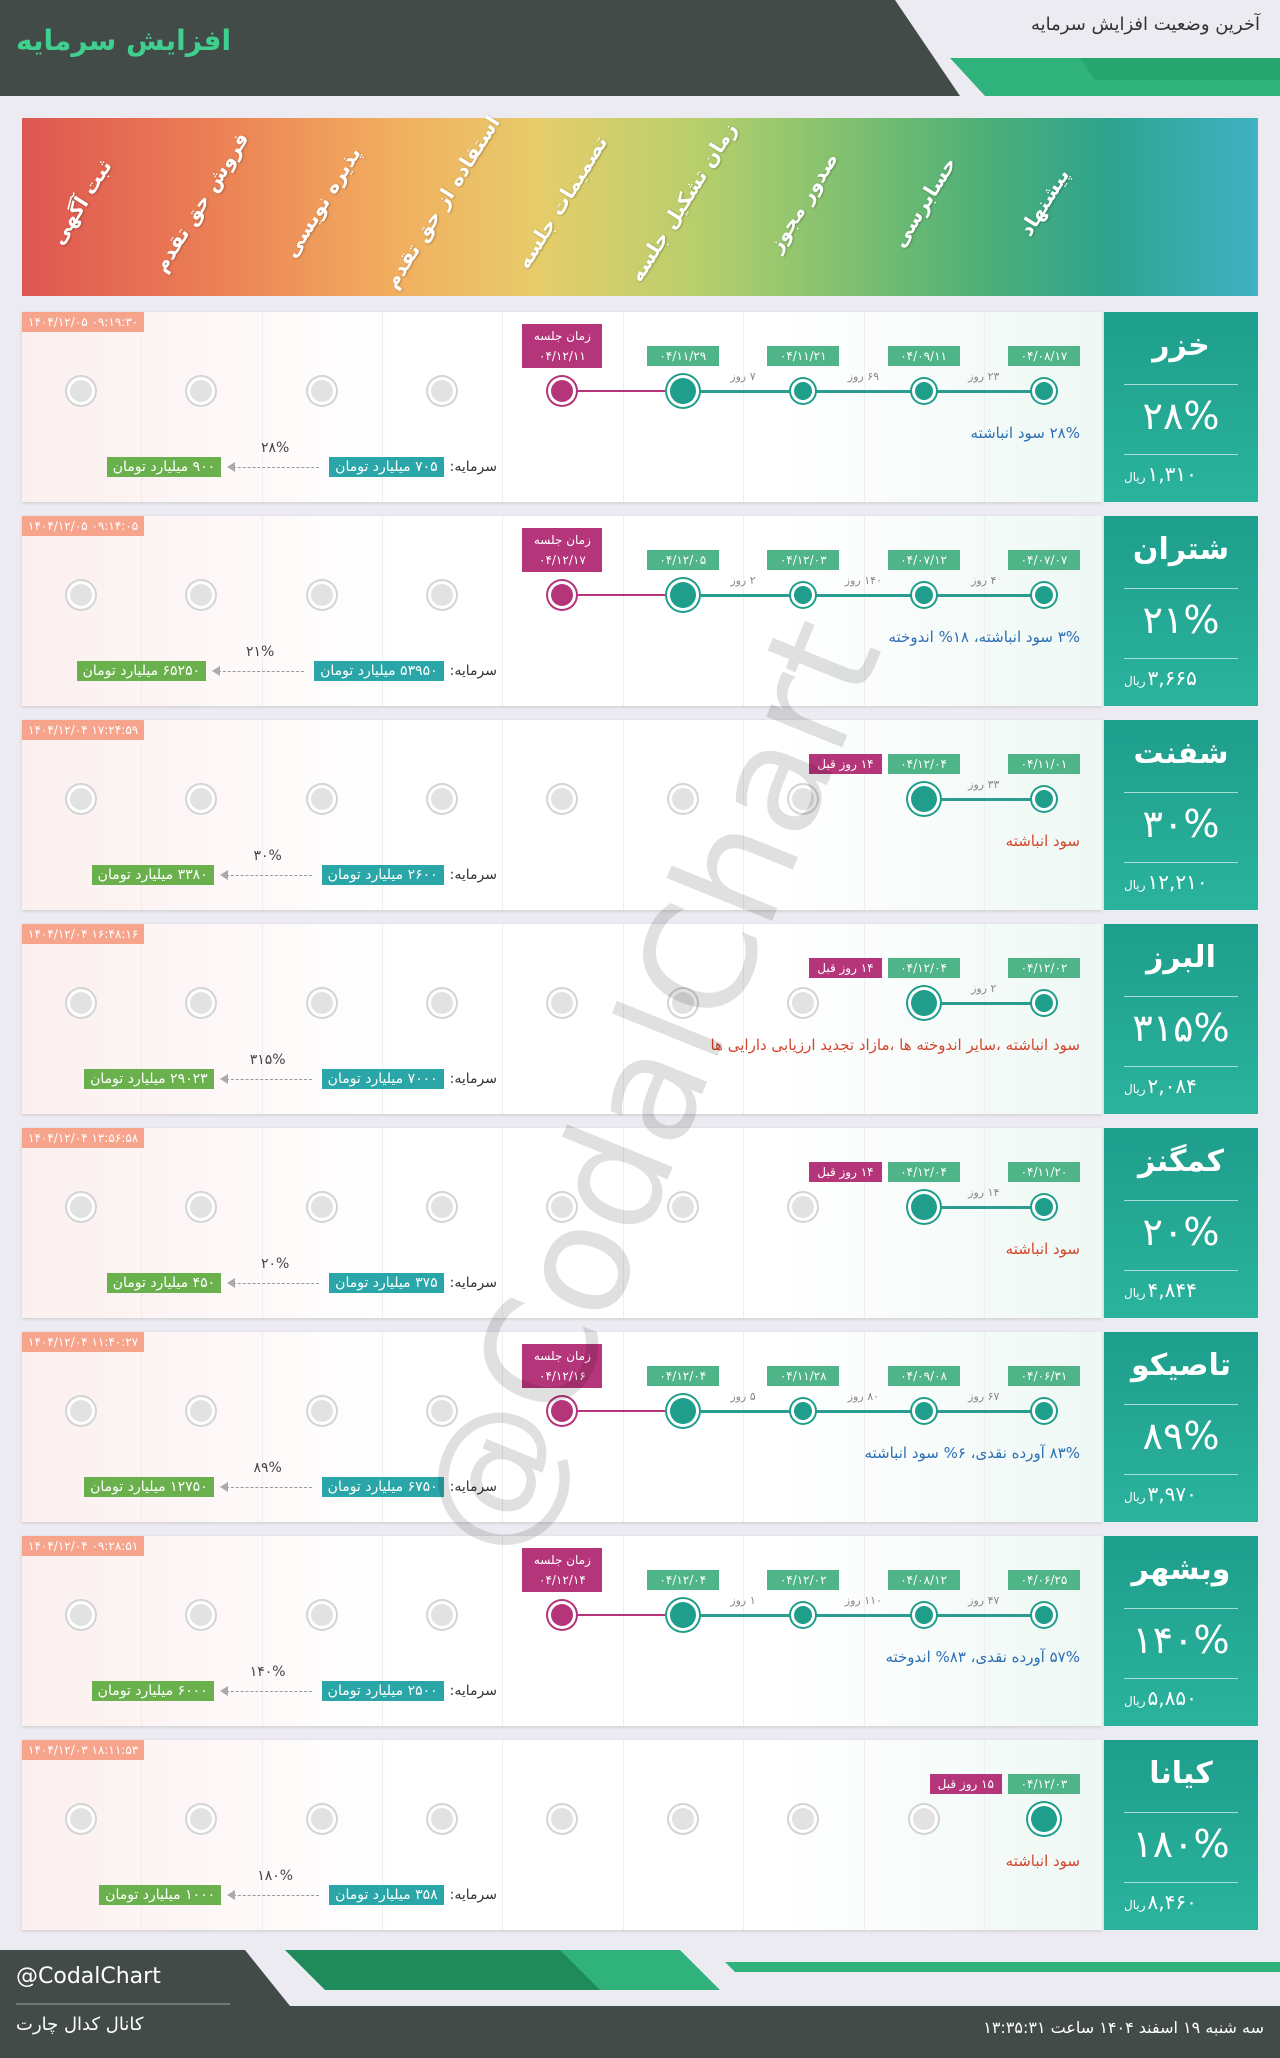 The image size is (1280, 2058). I want to click on timestamp: ۱۴۰۴/۱۲/۰۴ ۱۳:۵۶:۵۸, so click(83, 1138).